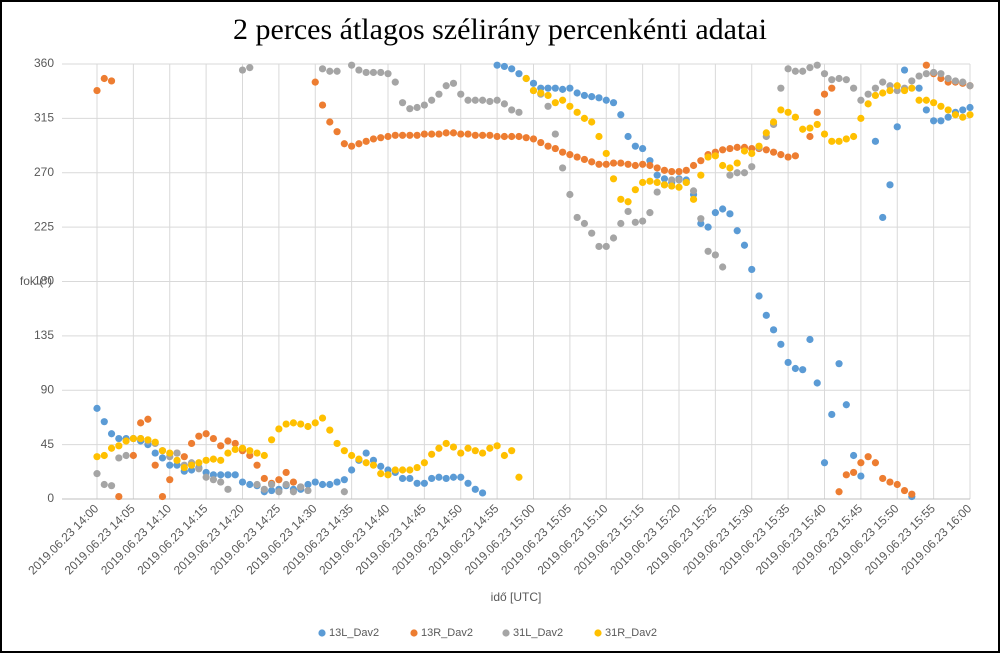 Image resolution: width=1000 pixels, height=653 pixels. What do you see at coordinates (44, 172) in the screenshot?
I see `y-tick-label: 270` at bounding box center [44, 172].